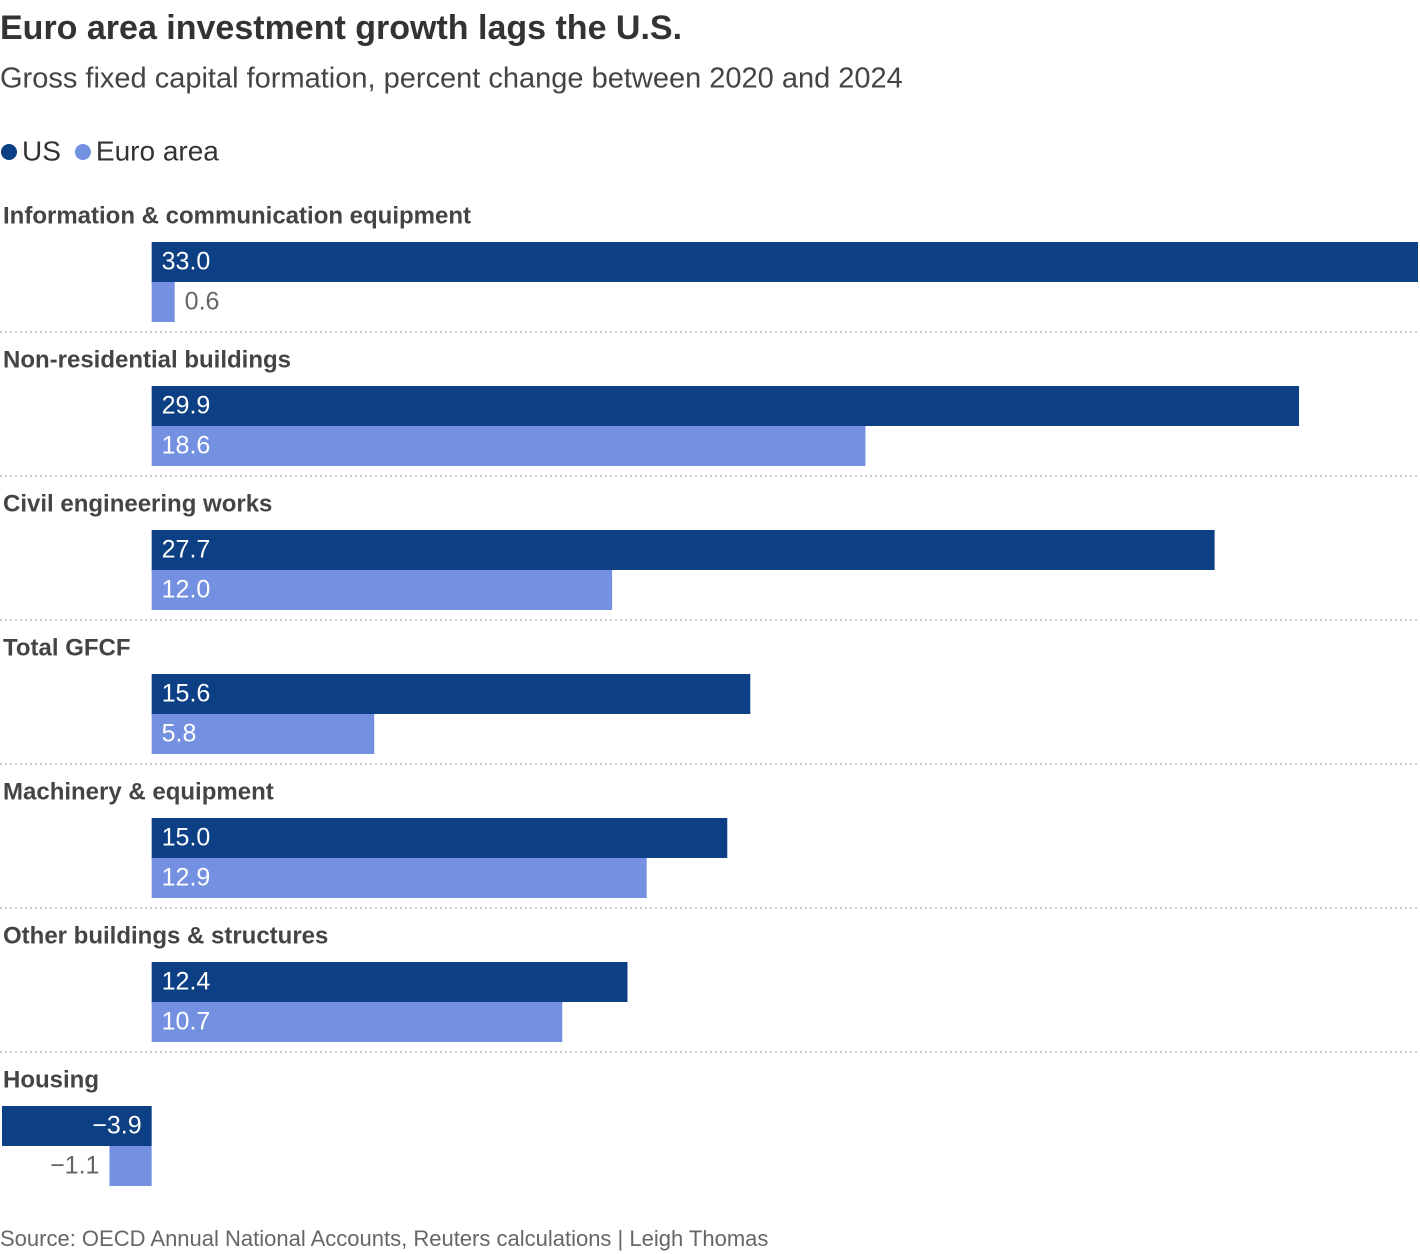  Describe the element at coordinates (186, 262) in the screenshot. I see `value-label: 33.0` at that location.